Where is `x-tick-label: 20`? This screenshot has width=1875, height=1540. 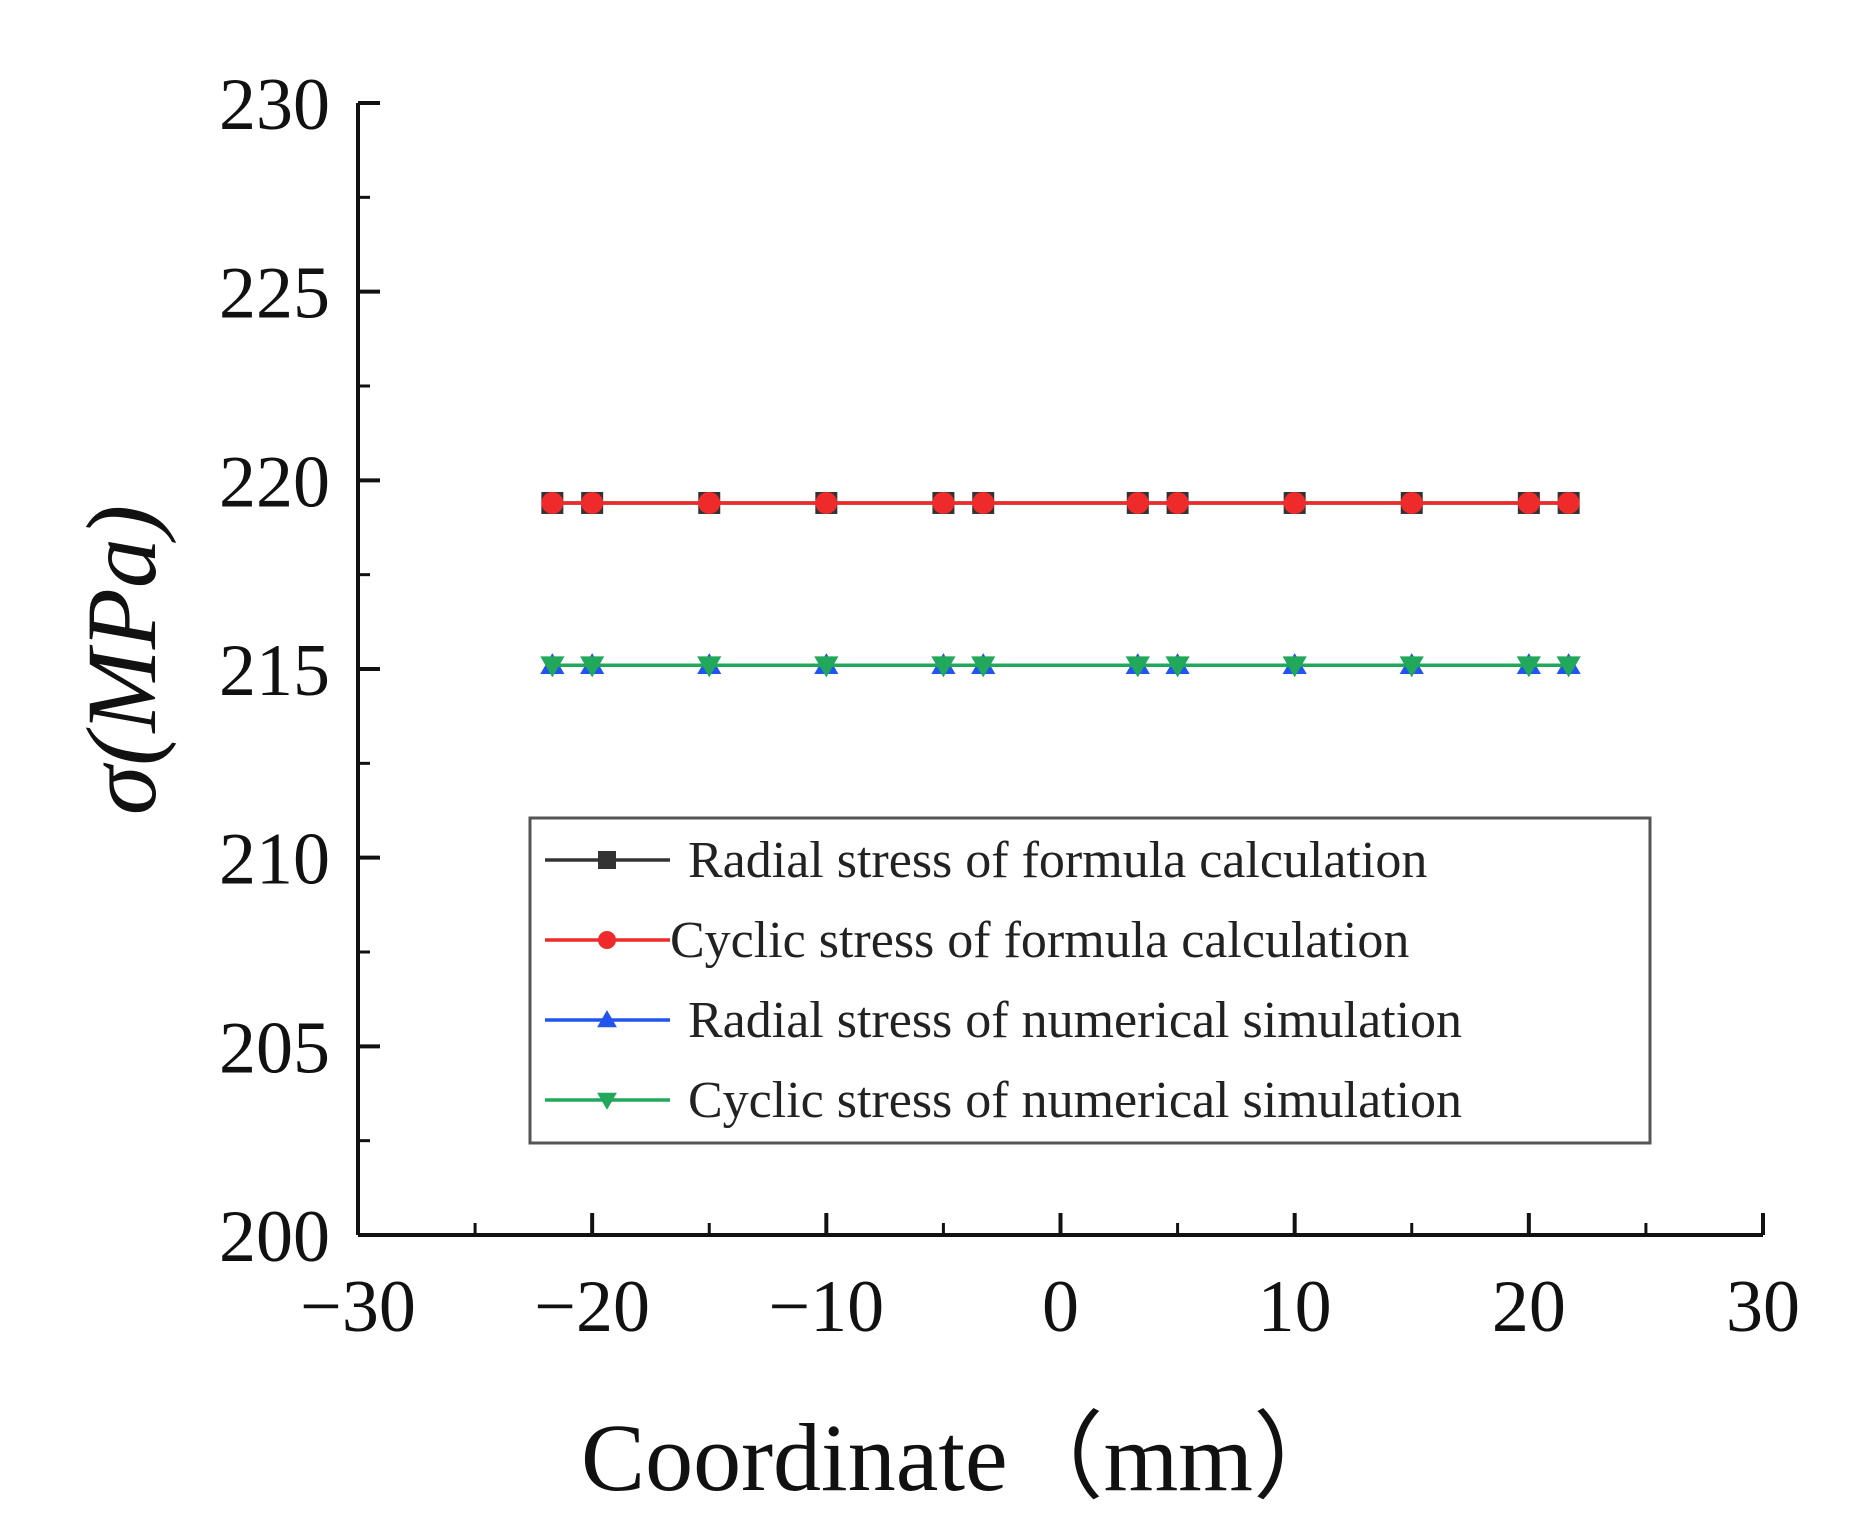 x-tick-label: 20 is located at coordinates (1529, 1307).